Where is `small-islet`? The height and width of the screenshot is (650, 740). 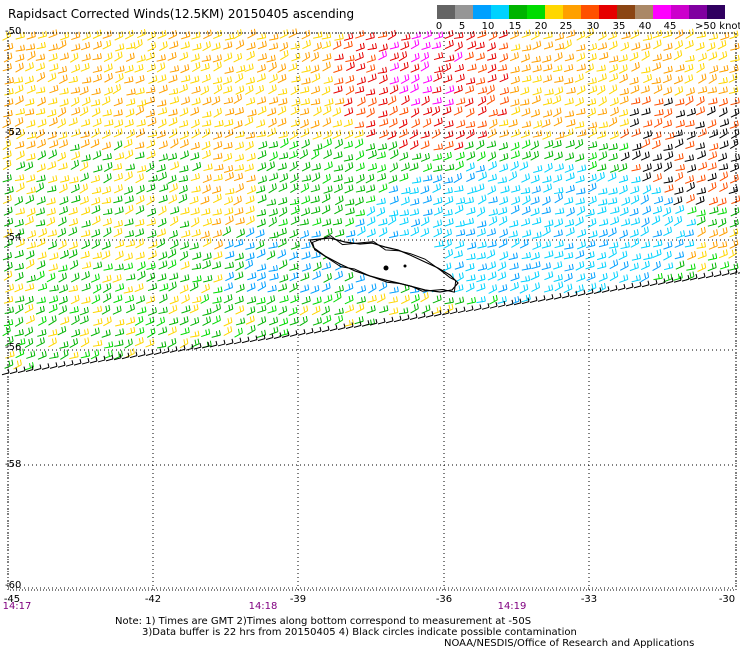 small-islet is located at coordinates (405, 266).